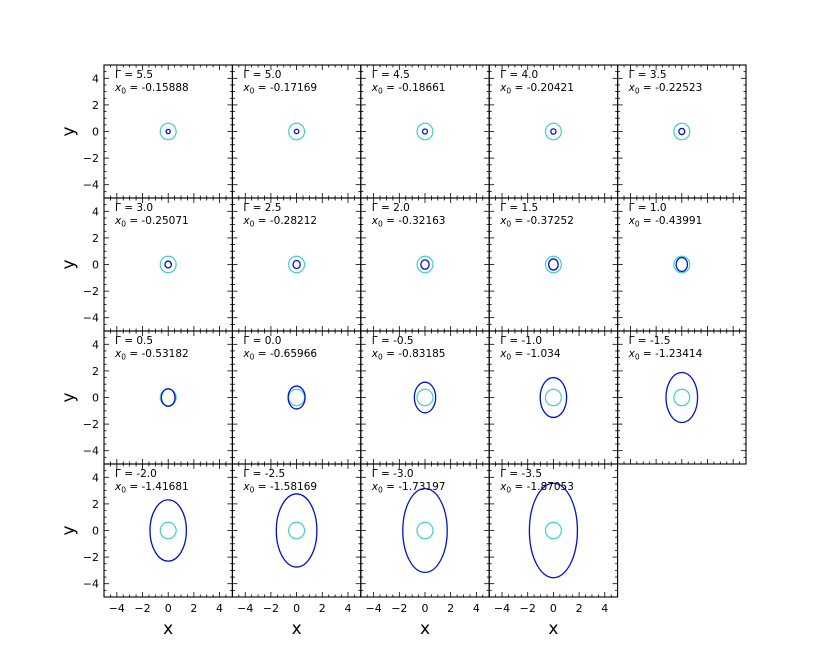 This screenshot has width=830, height=664. I want to click on x0-annotation: x0 = -0.53182, so click(151, 355).